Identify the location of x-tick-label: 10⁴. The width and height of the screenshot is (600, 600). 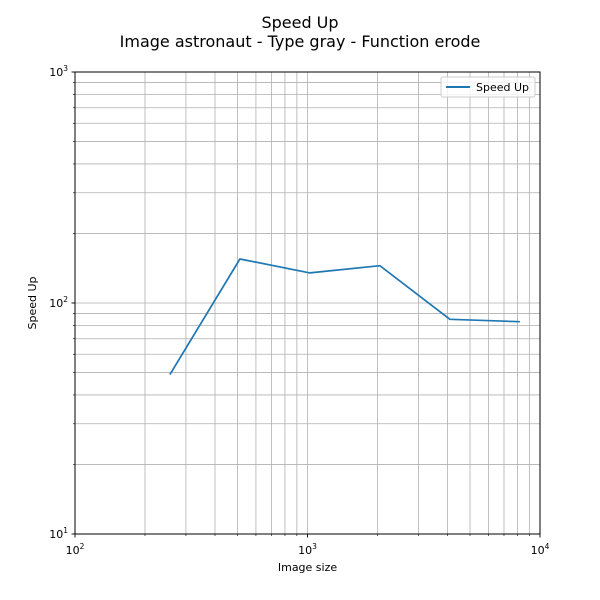
(540, 549).